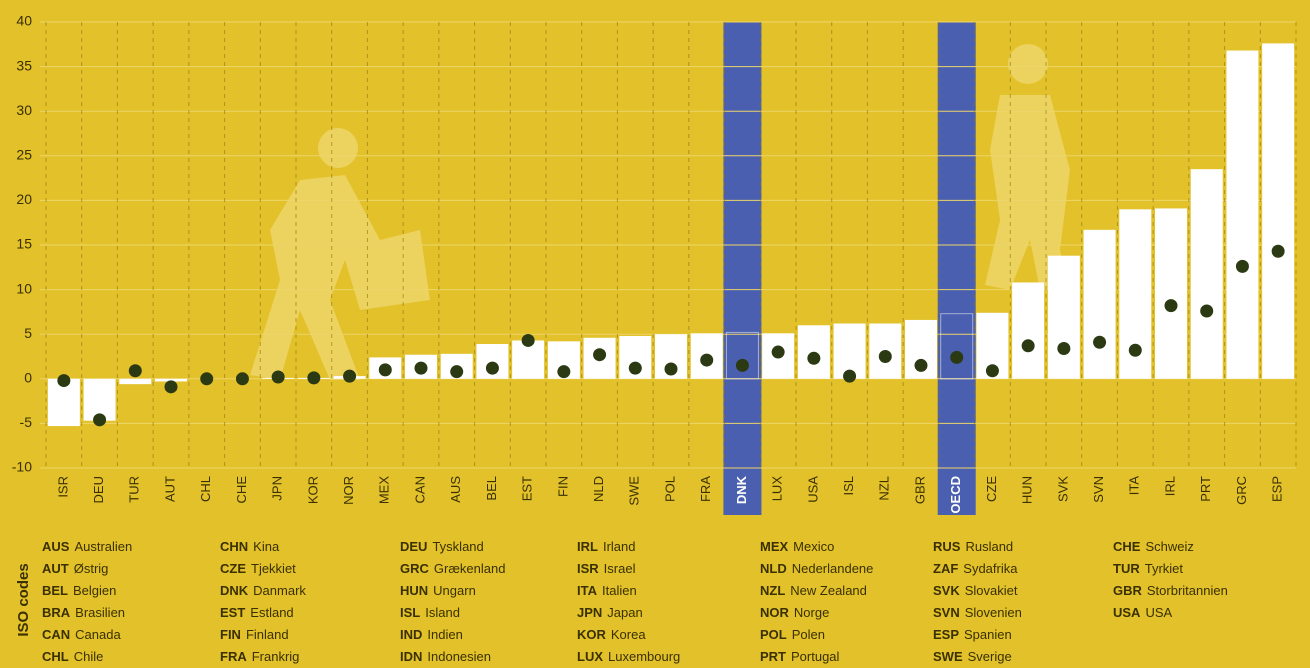  Describe the element at coordinates (975, 590) in the screenshot. I see `legend-entry: SVK Slovakiet` at that location.